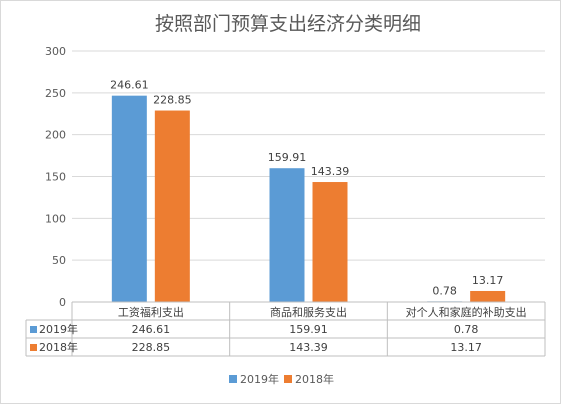 The width and height of the screenshot is (561, 404). What do you see at coordinates (466, 312) in the screenshot?
I see `category-label: 对个人和家庭的补助支出` at bounding box center [466, 312].